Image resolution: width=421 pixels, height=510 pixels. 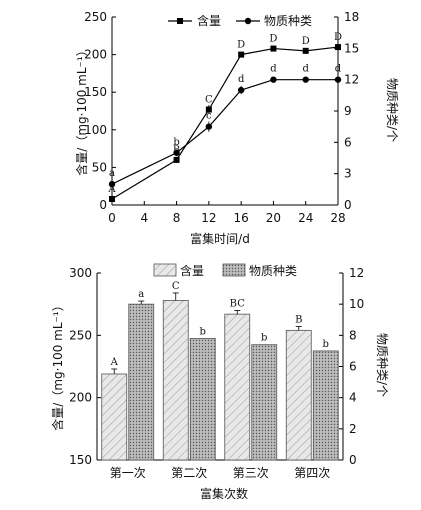 What do you see at coordinates (353, 335) in the screenshot?
I see `right-tick-label: 8` at bounding box center [353, 335].